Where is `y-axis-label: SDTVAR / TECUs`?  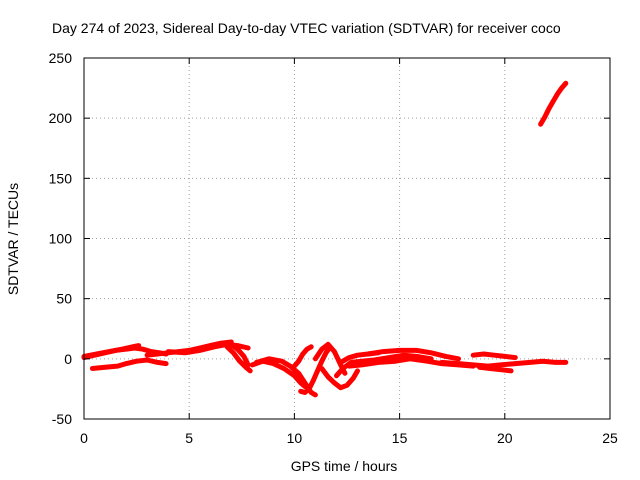
y-axis-label: SDTVAR / TECUs is located at coordinates (13, 239).